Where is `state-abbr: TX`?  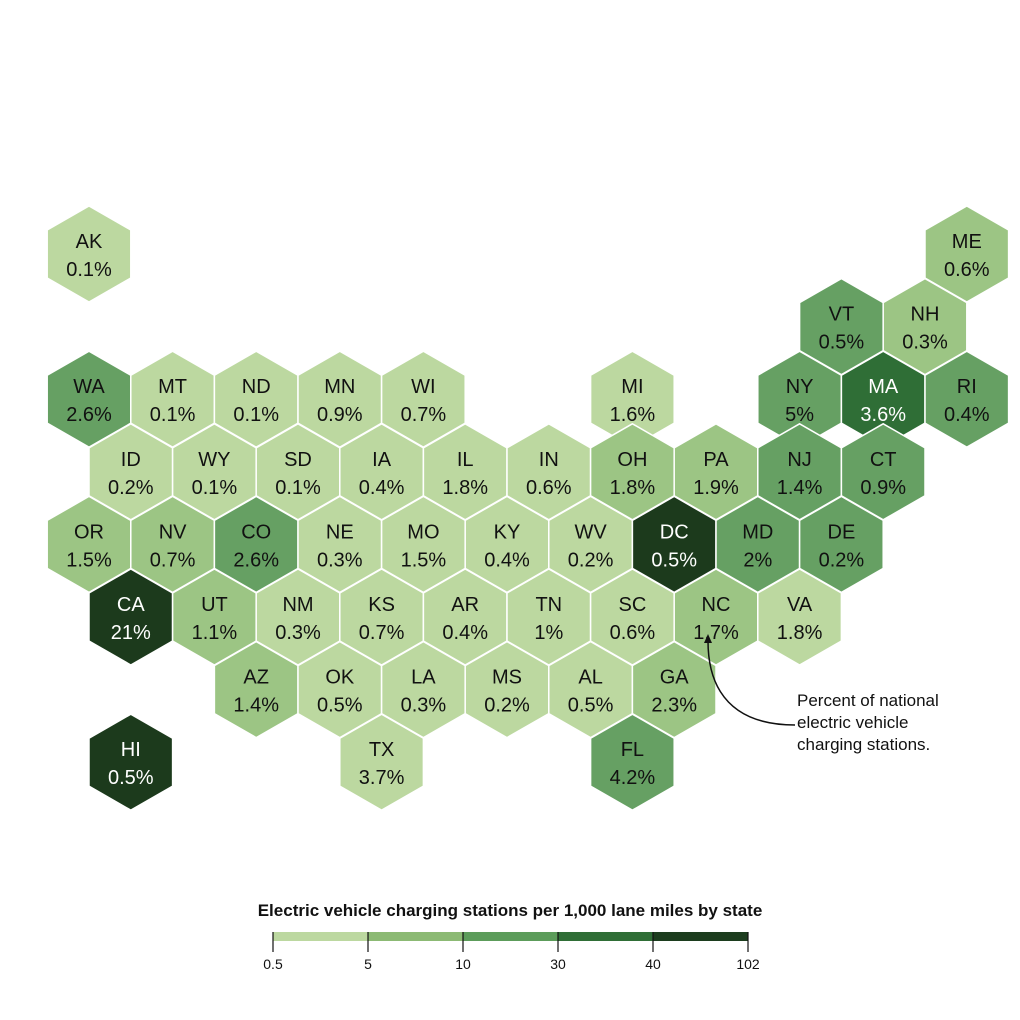 state-abbr: TX is located at coordinates (382, 750).